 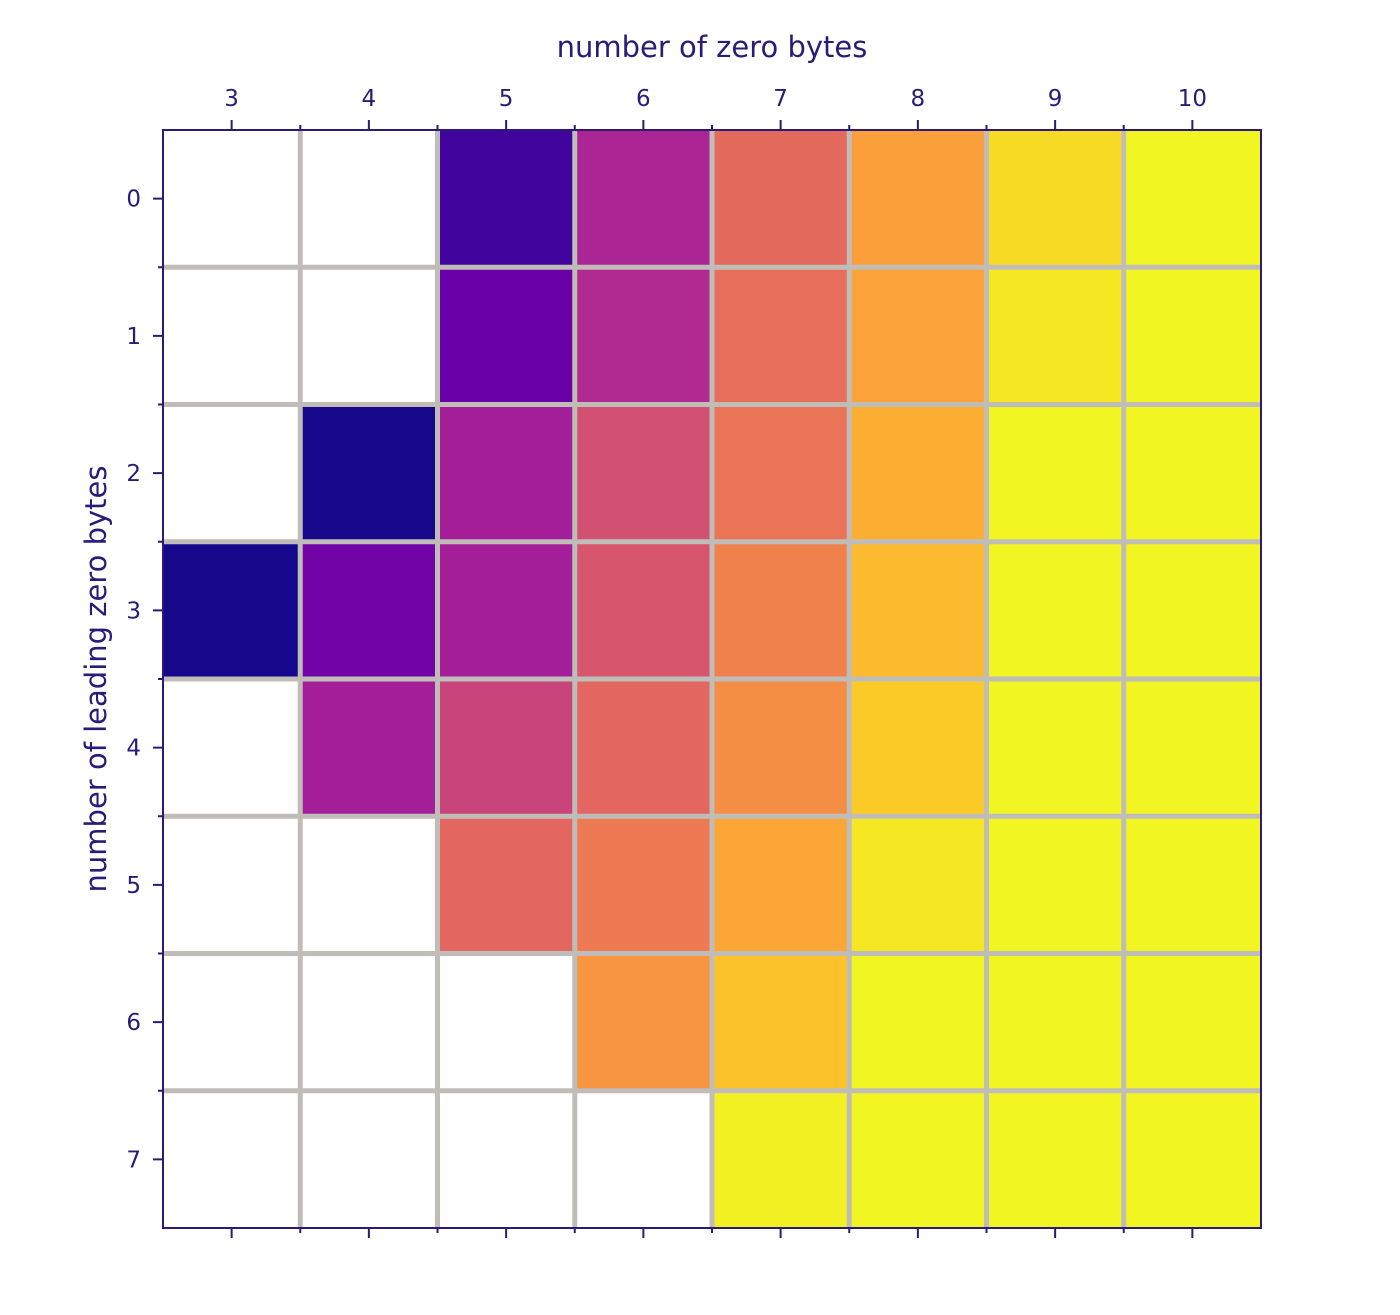 What do you see at coordinates (1192, 99) in the screenshot?
I see `x-tick-label: 10` at bounding box center [1192, 99].